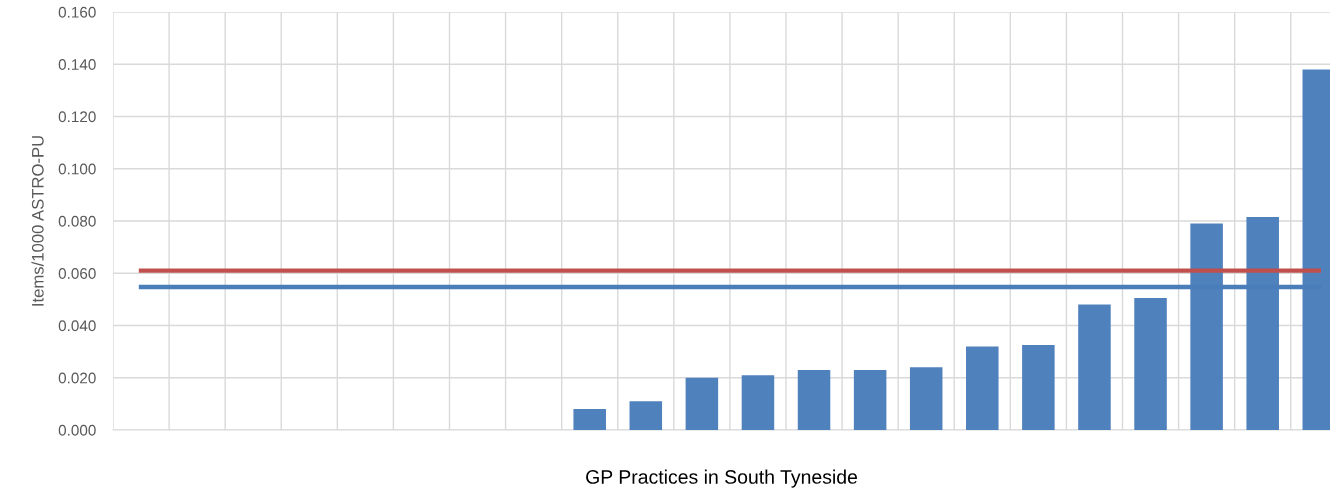 This screenshot has width=1330, height=501. What do you see at coordinates (77, 326) in the screenshot?
I see `y-tick-label: 0.040` at bounding box center [77, 326].